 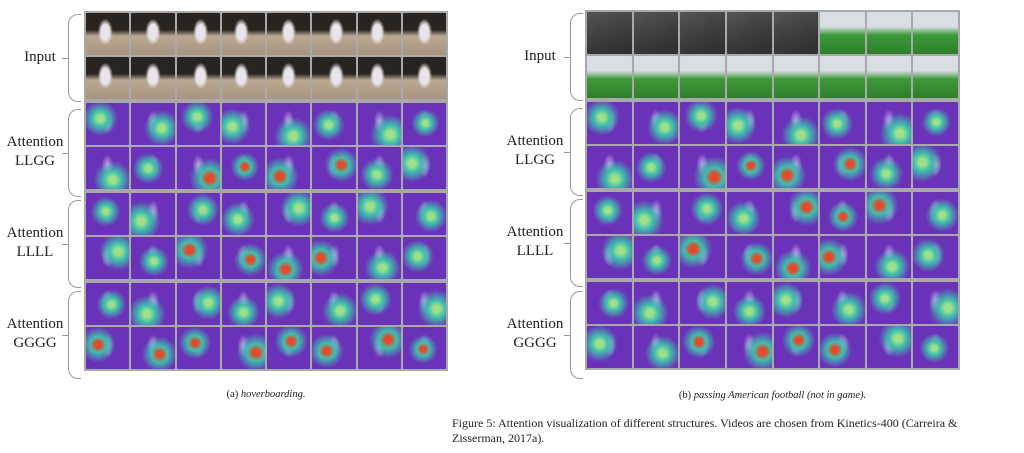 What do you see at coordinates (35, 151) in the screenshot?
I see `row-label: Attention LLGG` at bounding box center [35, 151].